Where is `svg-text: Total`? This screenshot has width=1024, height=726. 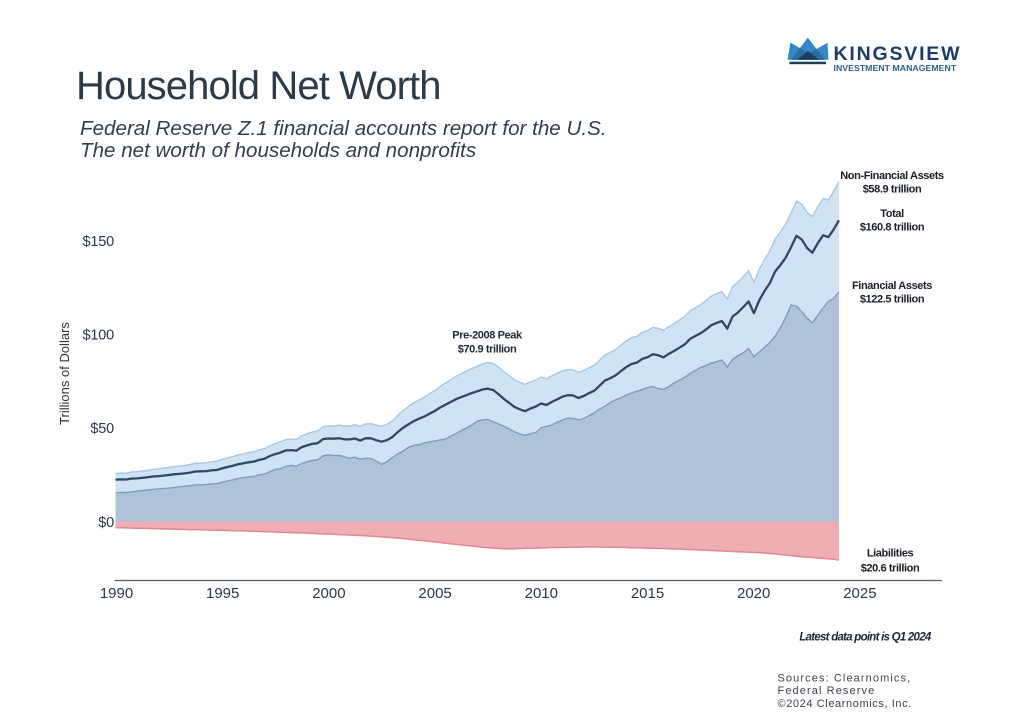 svg-text: Total is located at coordinates (892, 214).